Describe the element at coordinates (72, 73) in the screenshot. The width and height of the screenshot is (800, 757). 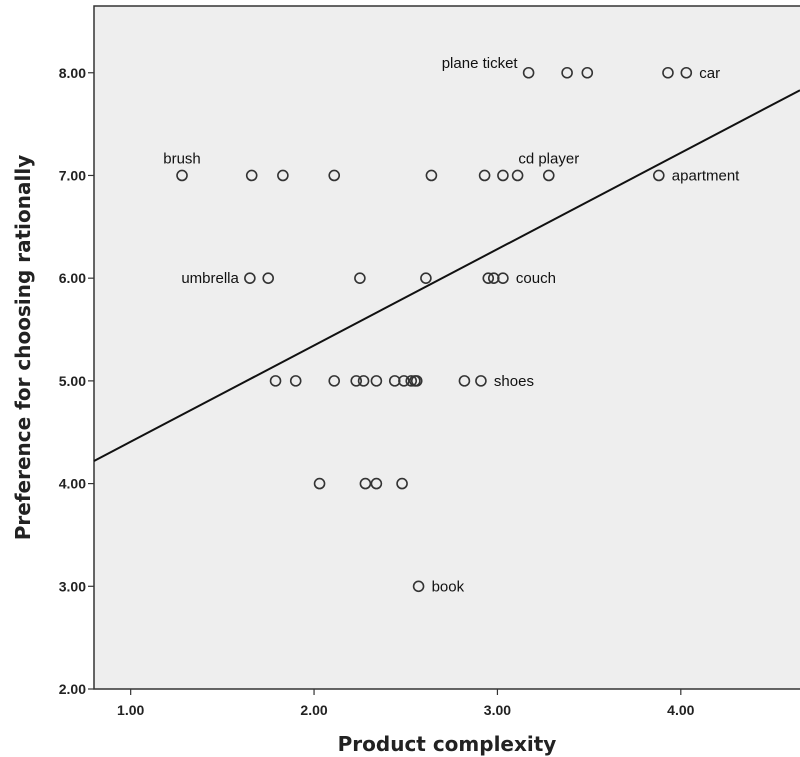
I see `y-tick-label: 8.00` at that location.